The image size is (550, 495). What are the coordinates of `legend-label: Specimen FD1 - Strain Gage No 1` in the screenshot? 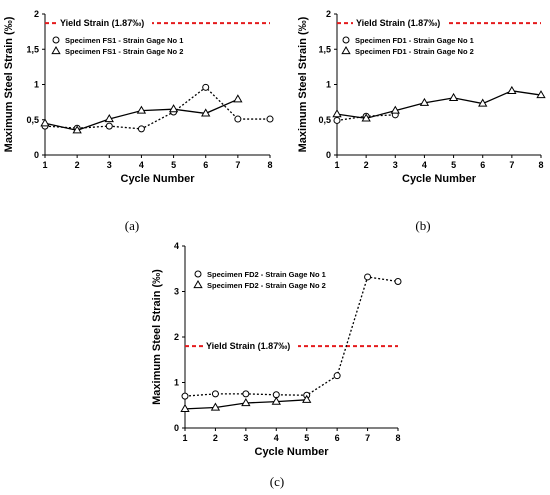 It's located at (414, 40).